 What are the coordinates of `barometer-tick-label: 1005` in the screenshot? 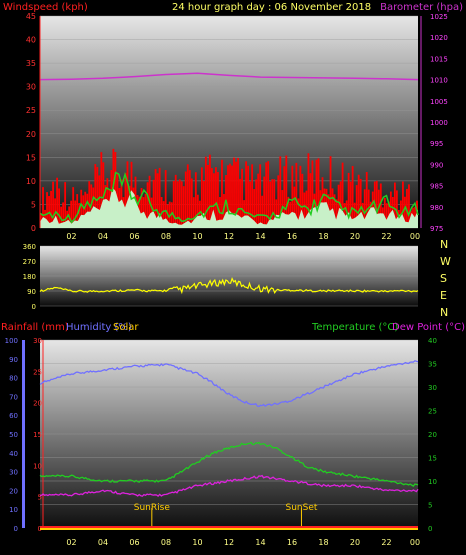 It's located at (439, 102).